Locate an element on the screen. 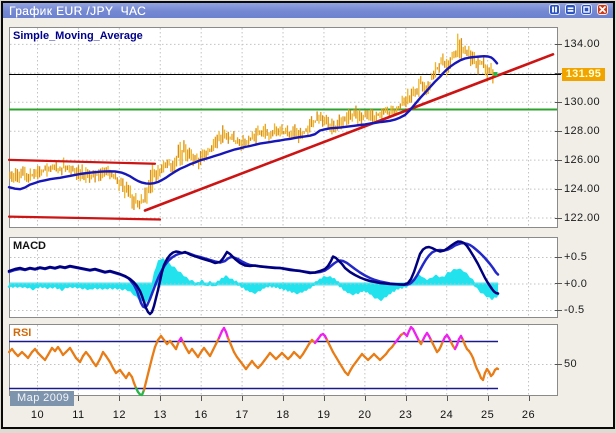  sma-indicator-label: Simple_Moving_Average is located at coordinates (78, 36).